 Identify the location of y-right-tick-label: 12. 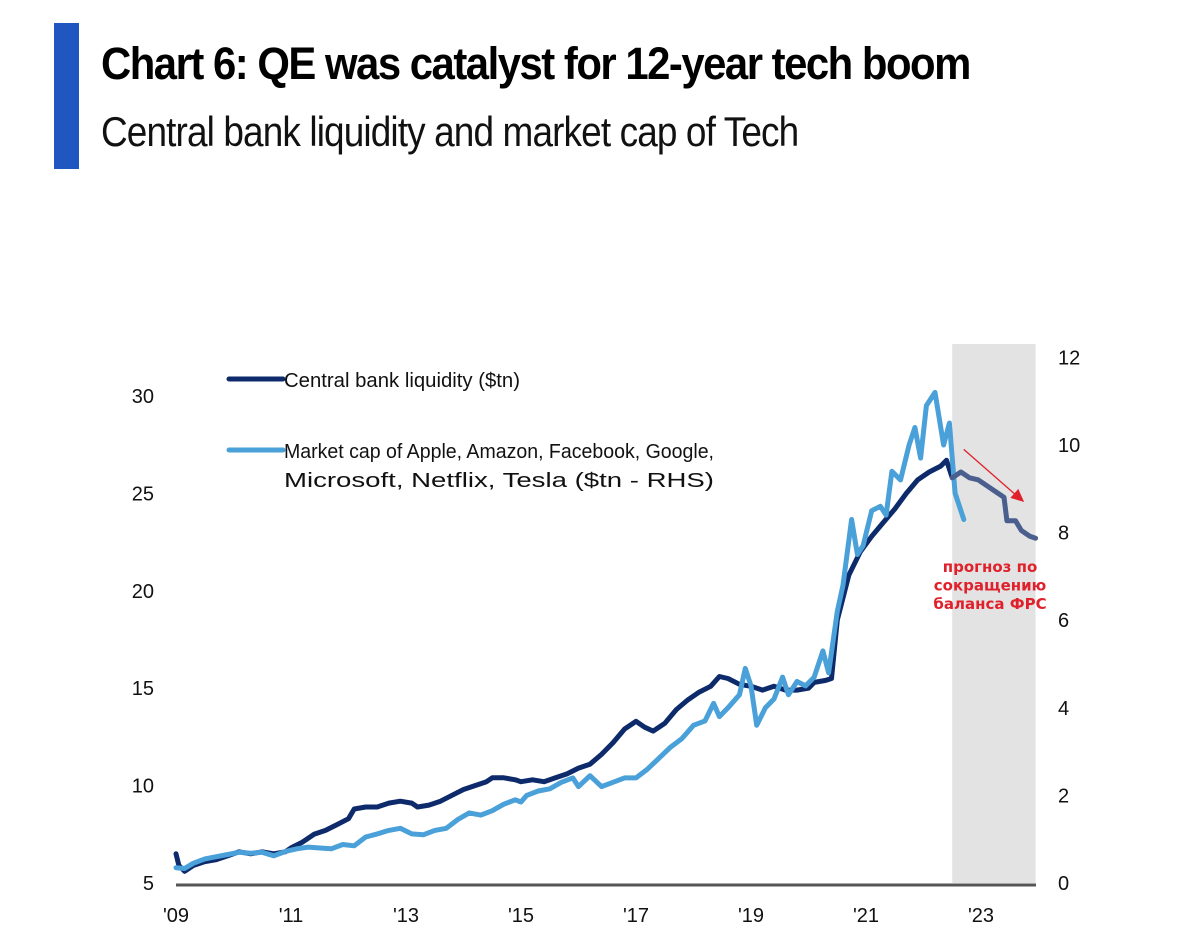
(1069, 358).